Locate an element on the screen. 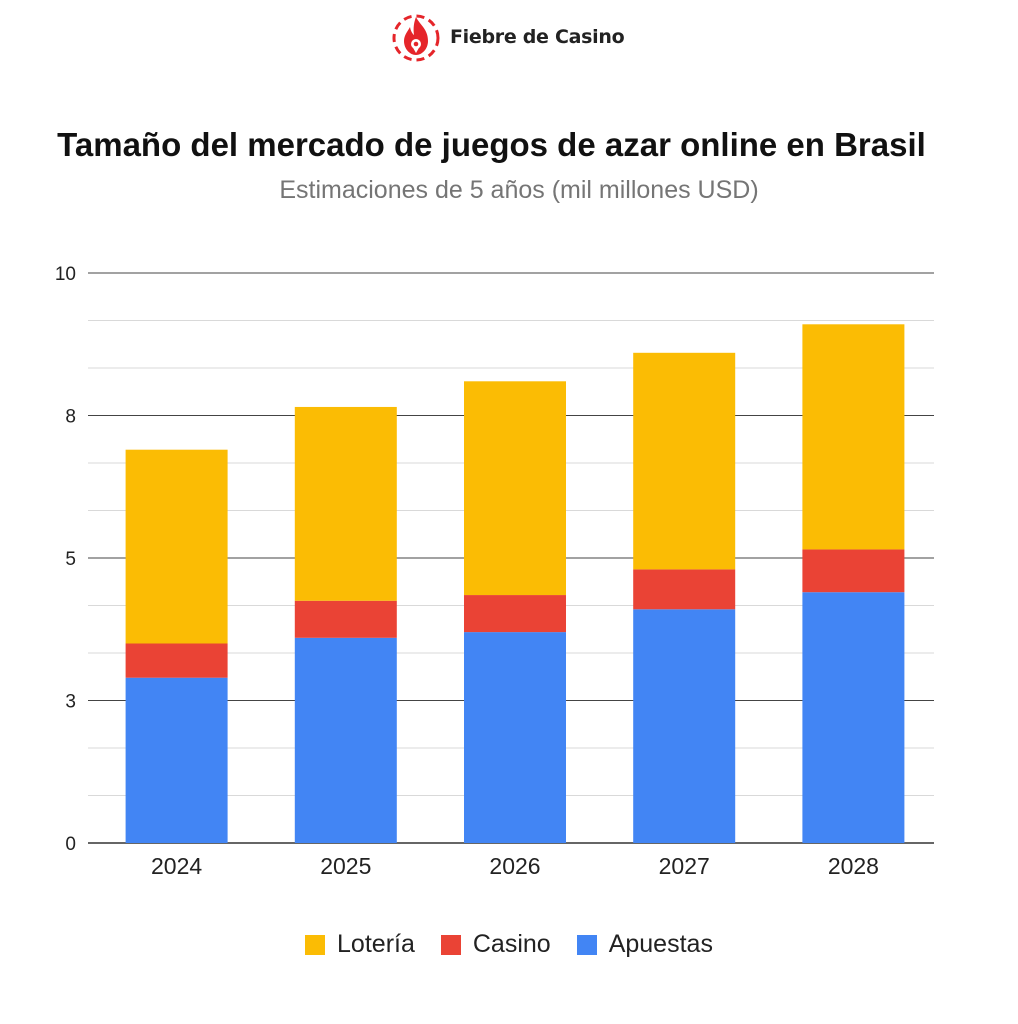 The image size is (1018, 1024). y-tick-label: 5 is located at coordinates (70, 559).